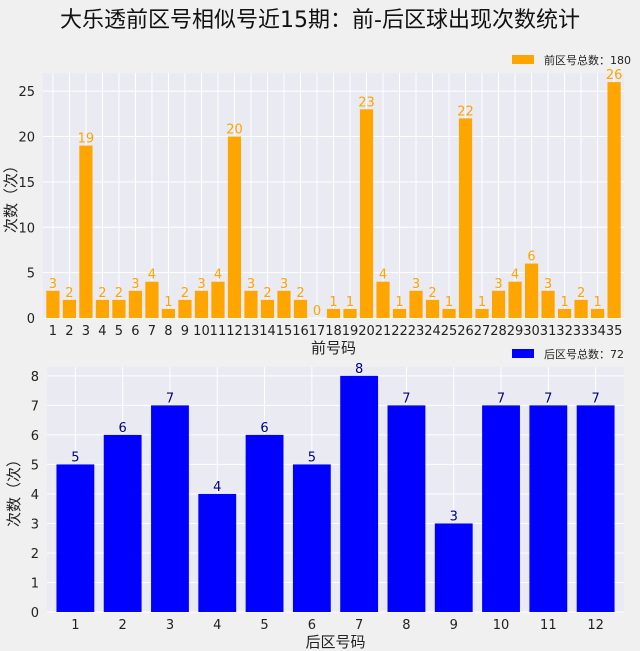 Image resolution: width=640 pixels, height=651 pixels. I want to click on x-tick-label: 20, so click(366, 331).